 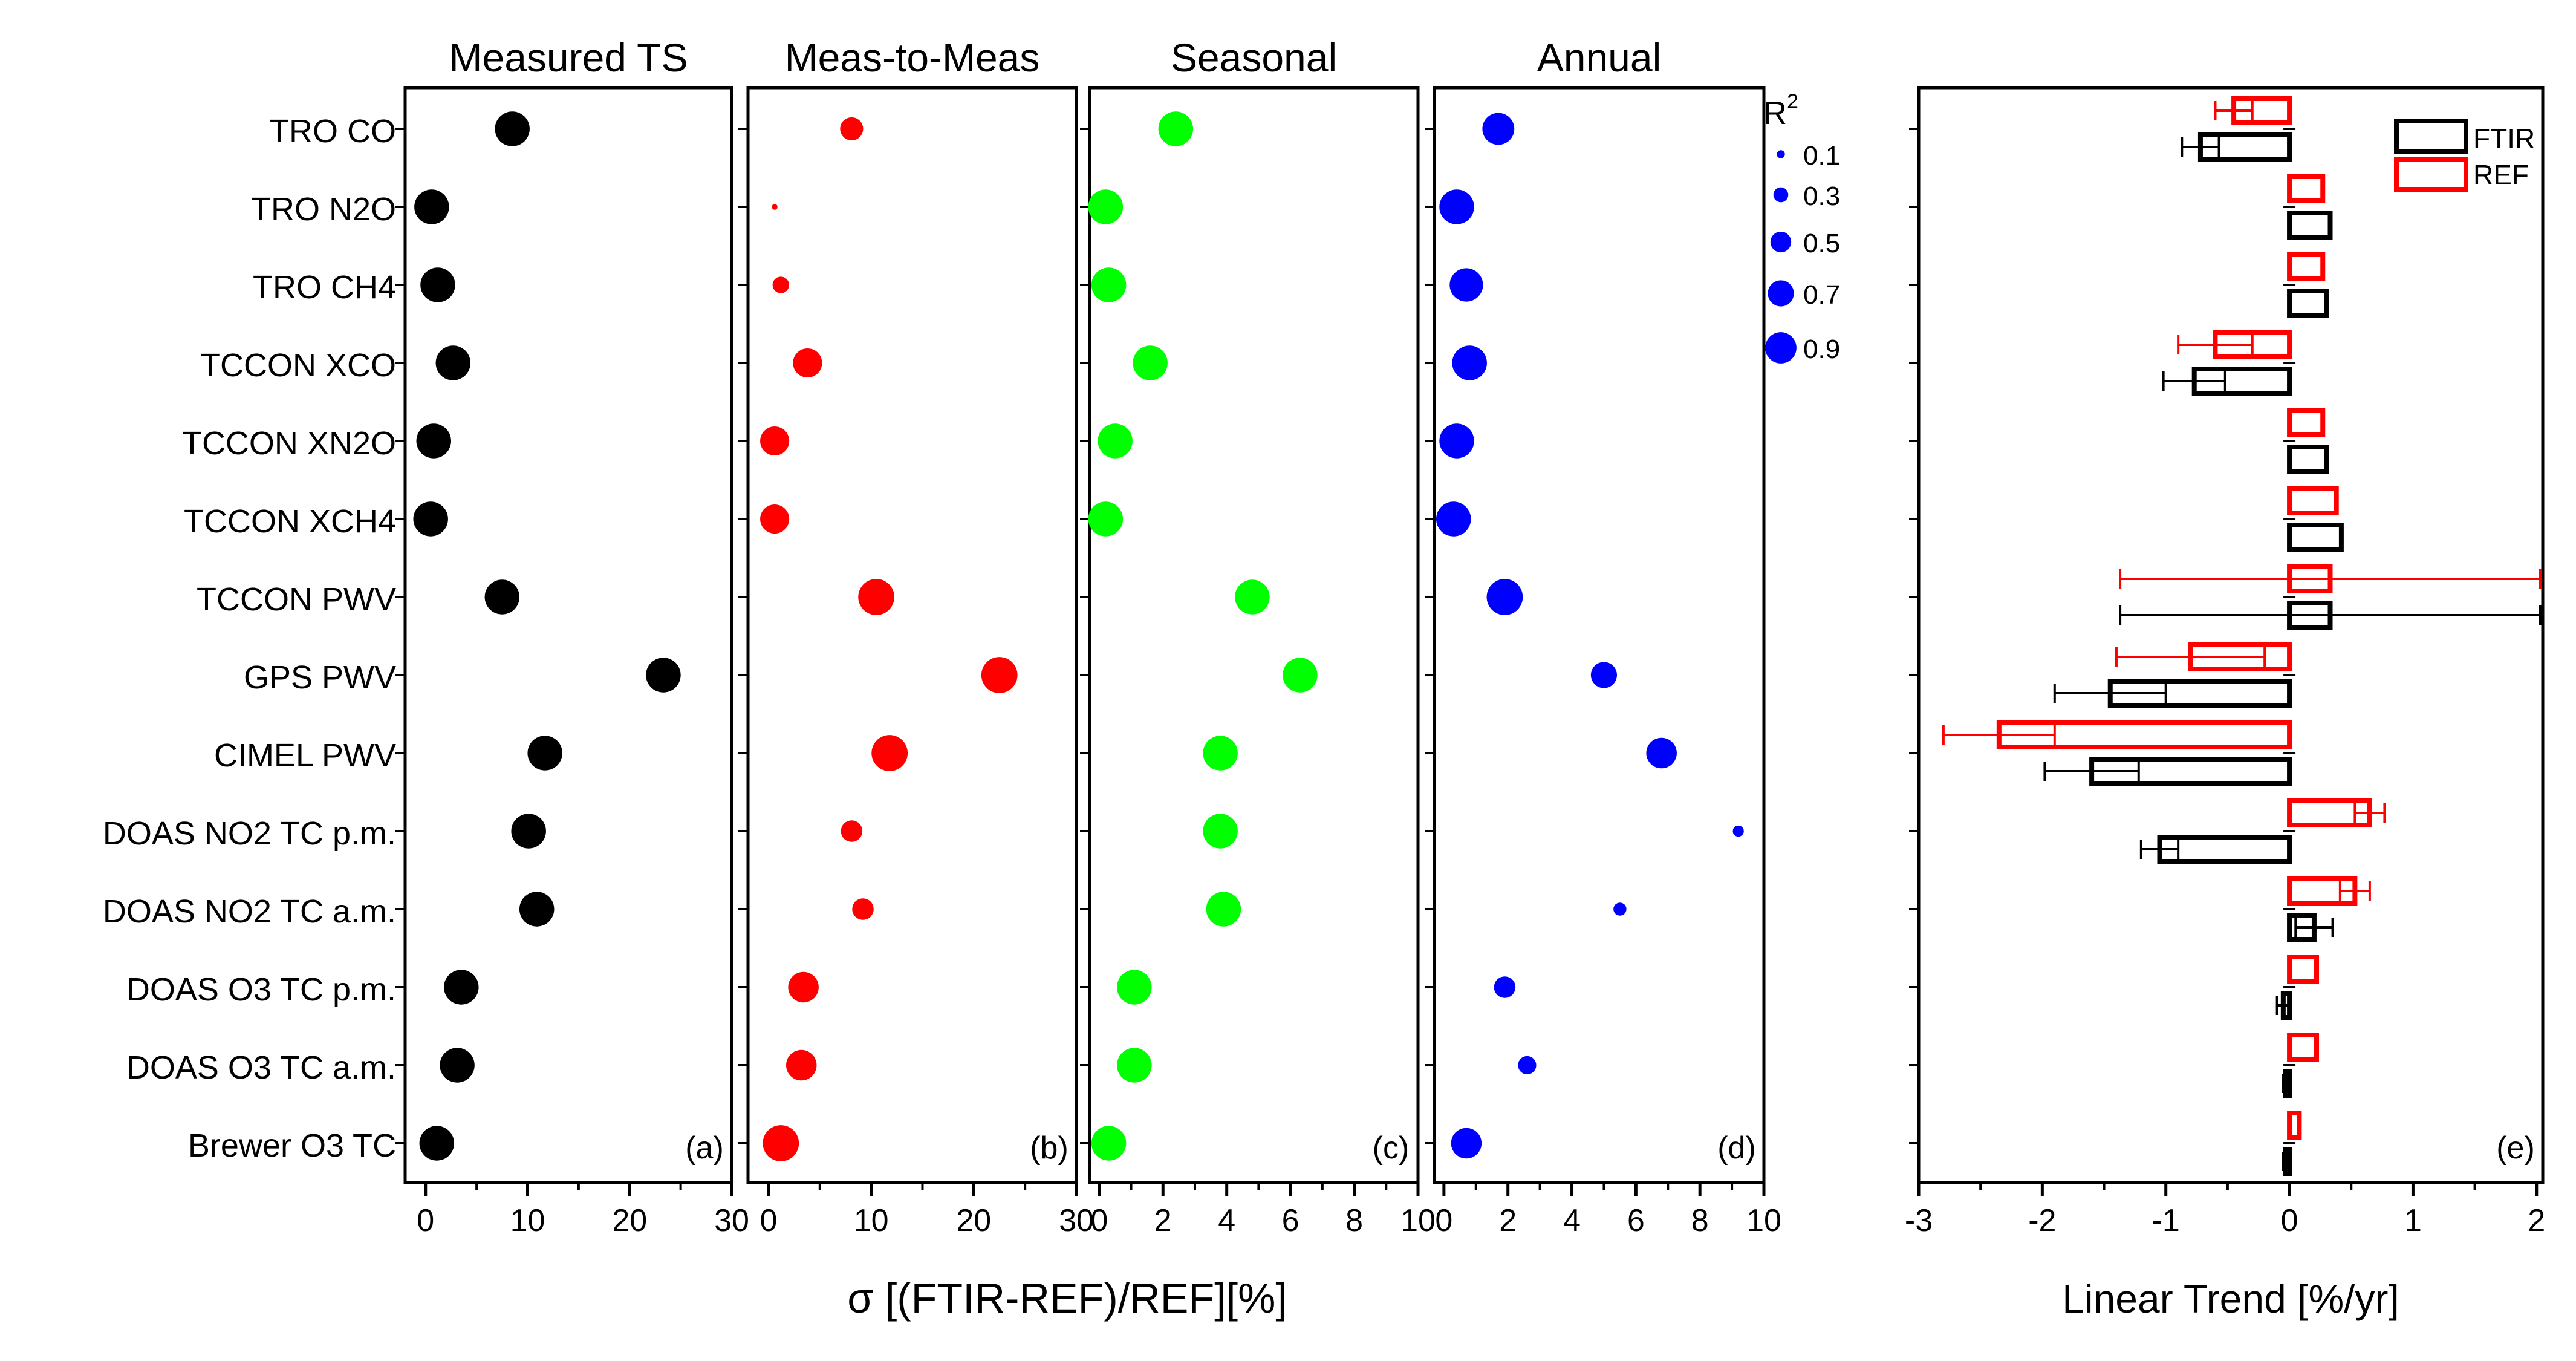 I want to click on x-tick-label: 6, so click(x=1290, y=1221).